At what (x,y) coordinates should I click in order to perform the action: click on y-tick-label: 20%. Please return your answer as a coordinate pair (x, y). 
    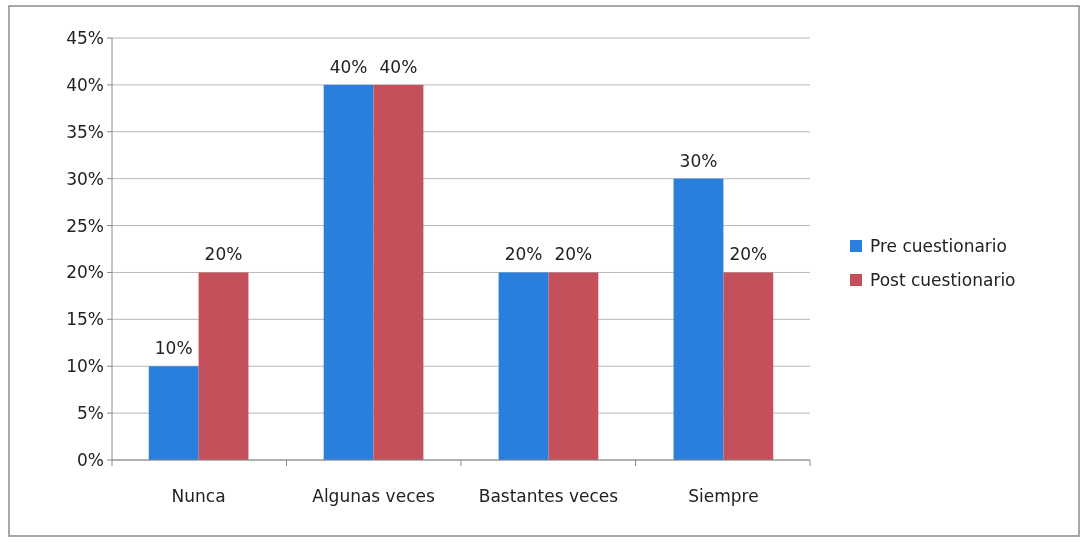
    Looking at the image, I should click on (85, 272).